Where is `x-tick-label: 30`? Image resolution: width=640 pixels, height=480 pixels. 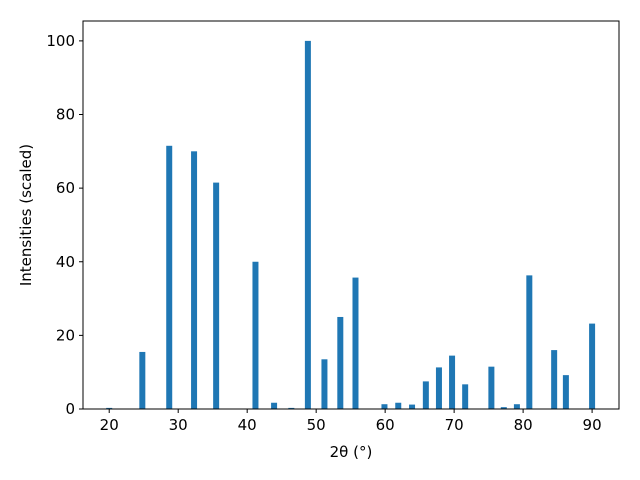
x-tick-label: 30 is located at coordinates (178, 425).